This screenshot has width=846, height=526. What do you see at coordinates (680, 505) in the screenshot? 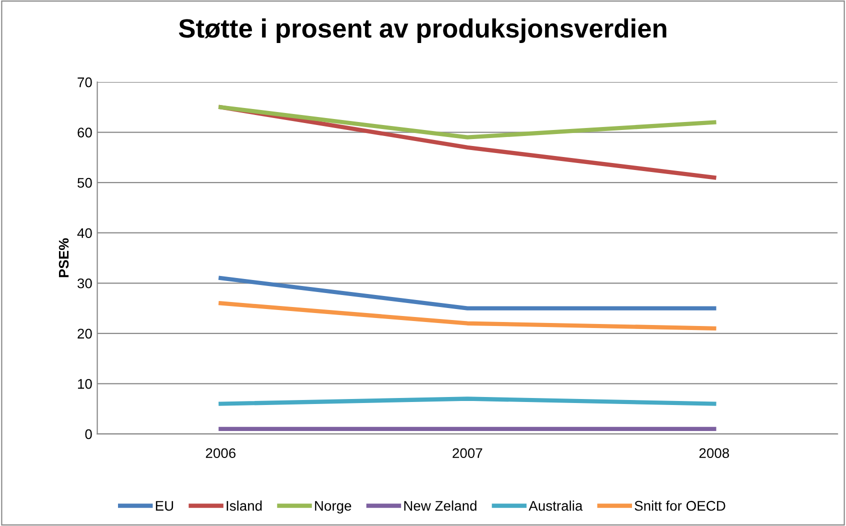
I see `legend-label: Snitt for OECD` at bounding box center [680, 505].